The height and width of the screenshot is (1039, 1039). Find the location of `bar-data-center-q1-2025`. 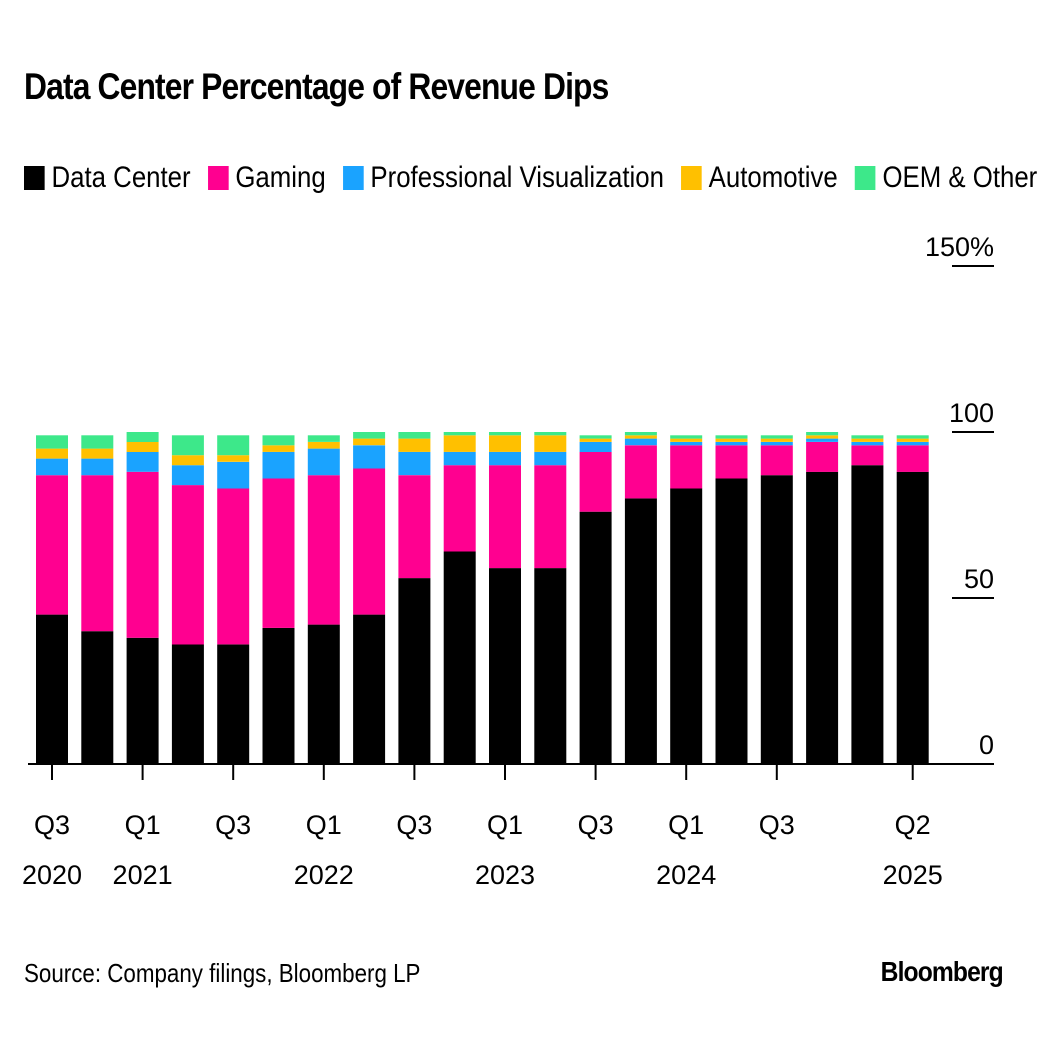

bar-data-center-q1-2025 is located at coordinates (867, 614).